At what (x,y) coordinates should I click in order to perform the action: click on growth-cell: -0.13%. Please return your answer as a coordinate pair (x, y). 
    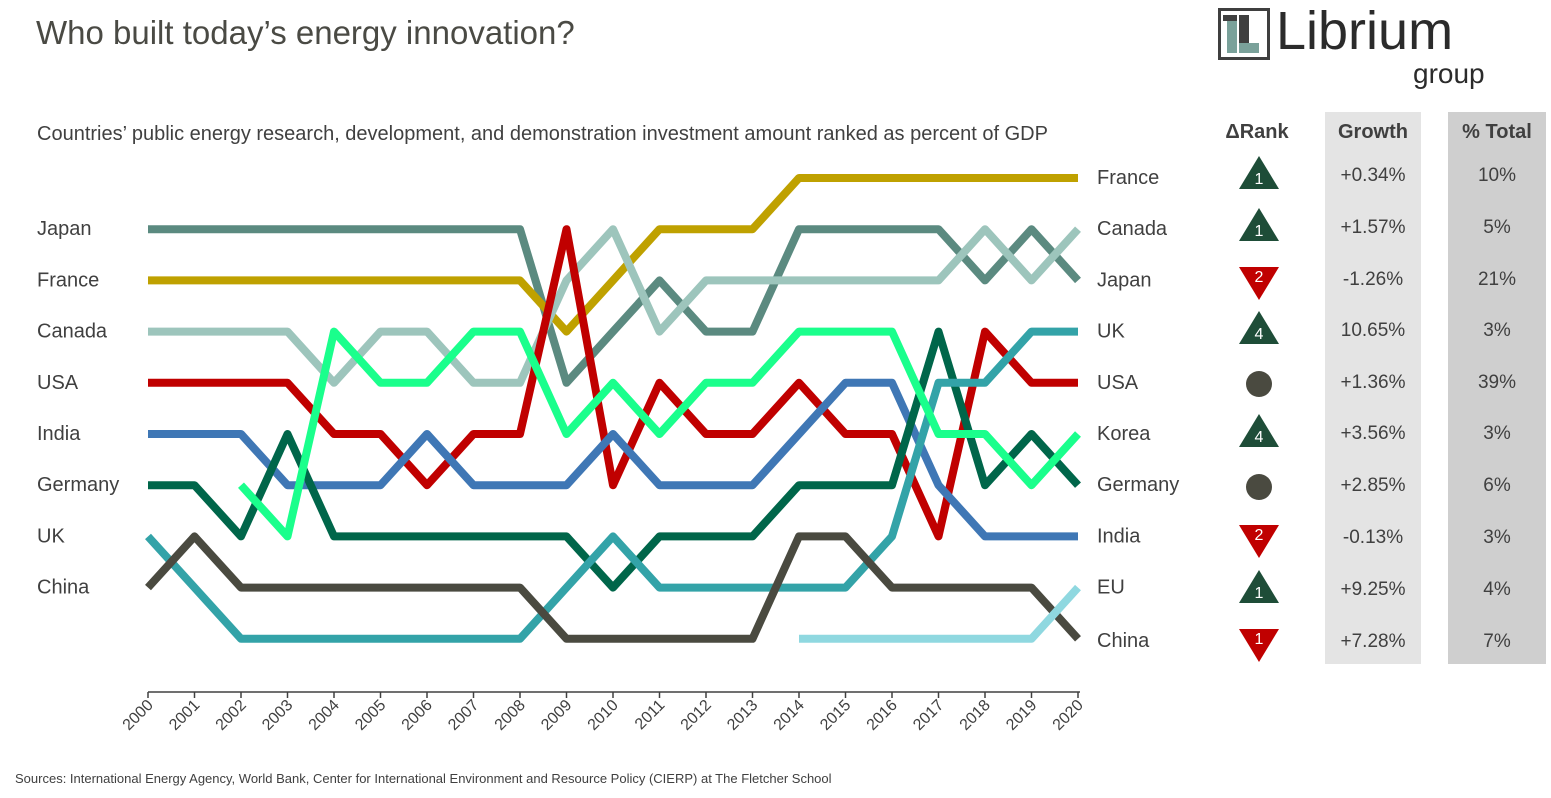
    Looking at the image, I should click on (1373, 537).